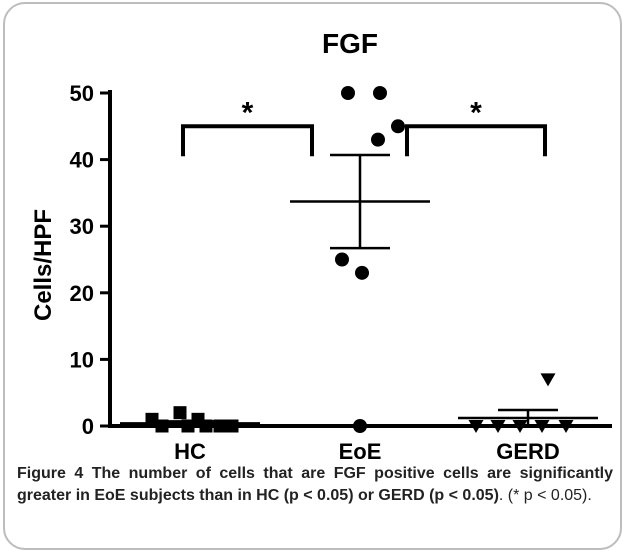  I want to click on y-tick-label: 20, so click(82, 293).